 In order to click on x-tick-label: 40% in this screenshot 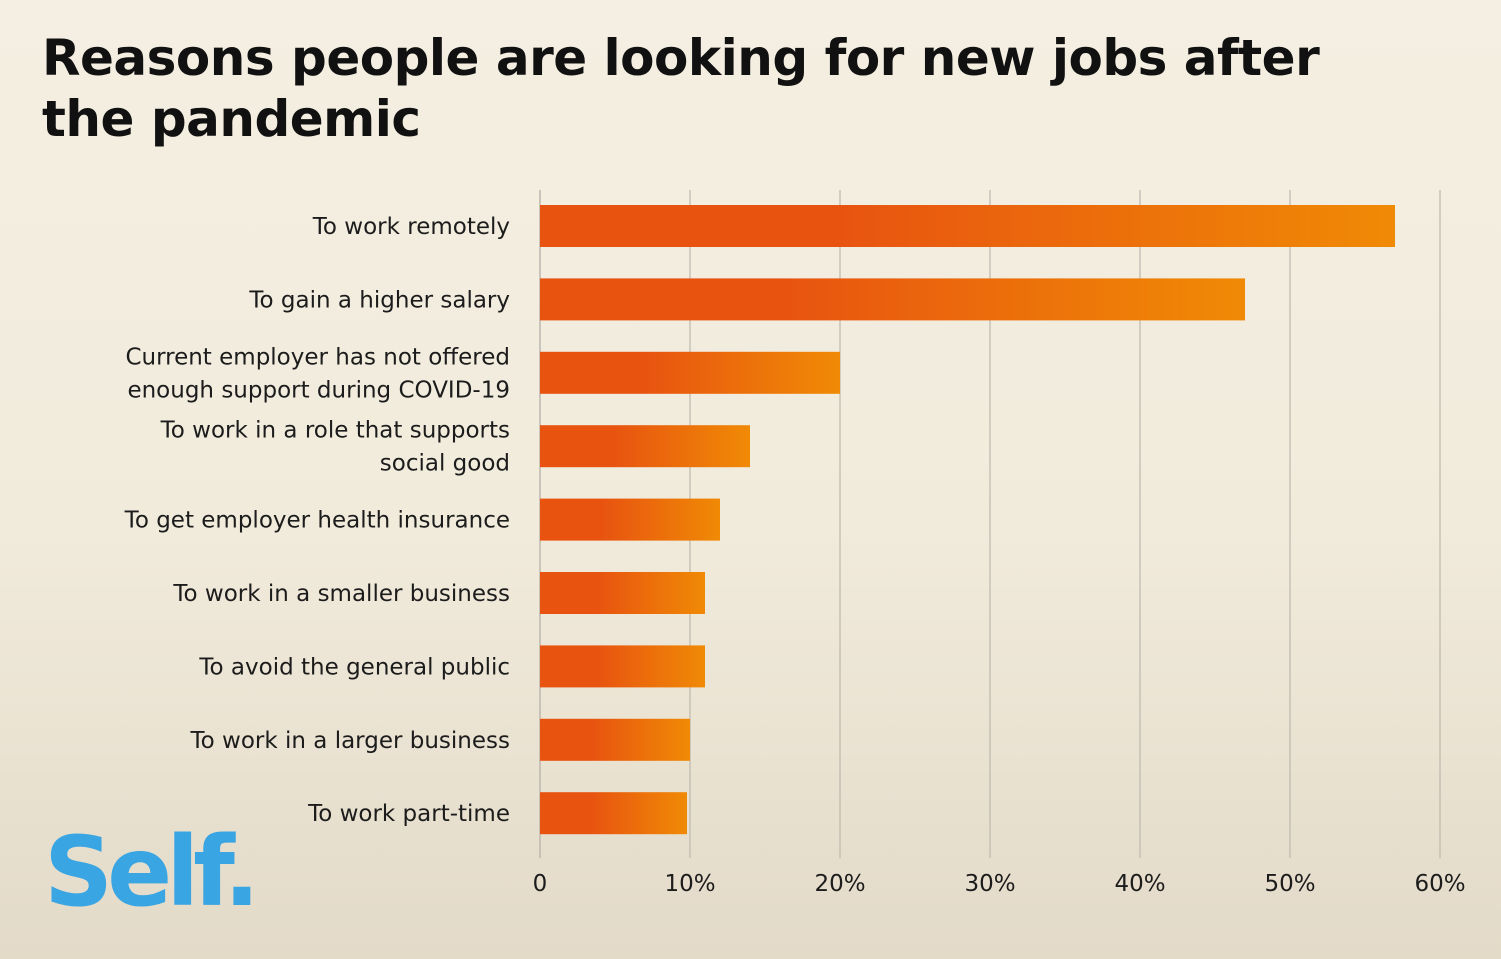, I will do `click(1139, 884)`.